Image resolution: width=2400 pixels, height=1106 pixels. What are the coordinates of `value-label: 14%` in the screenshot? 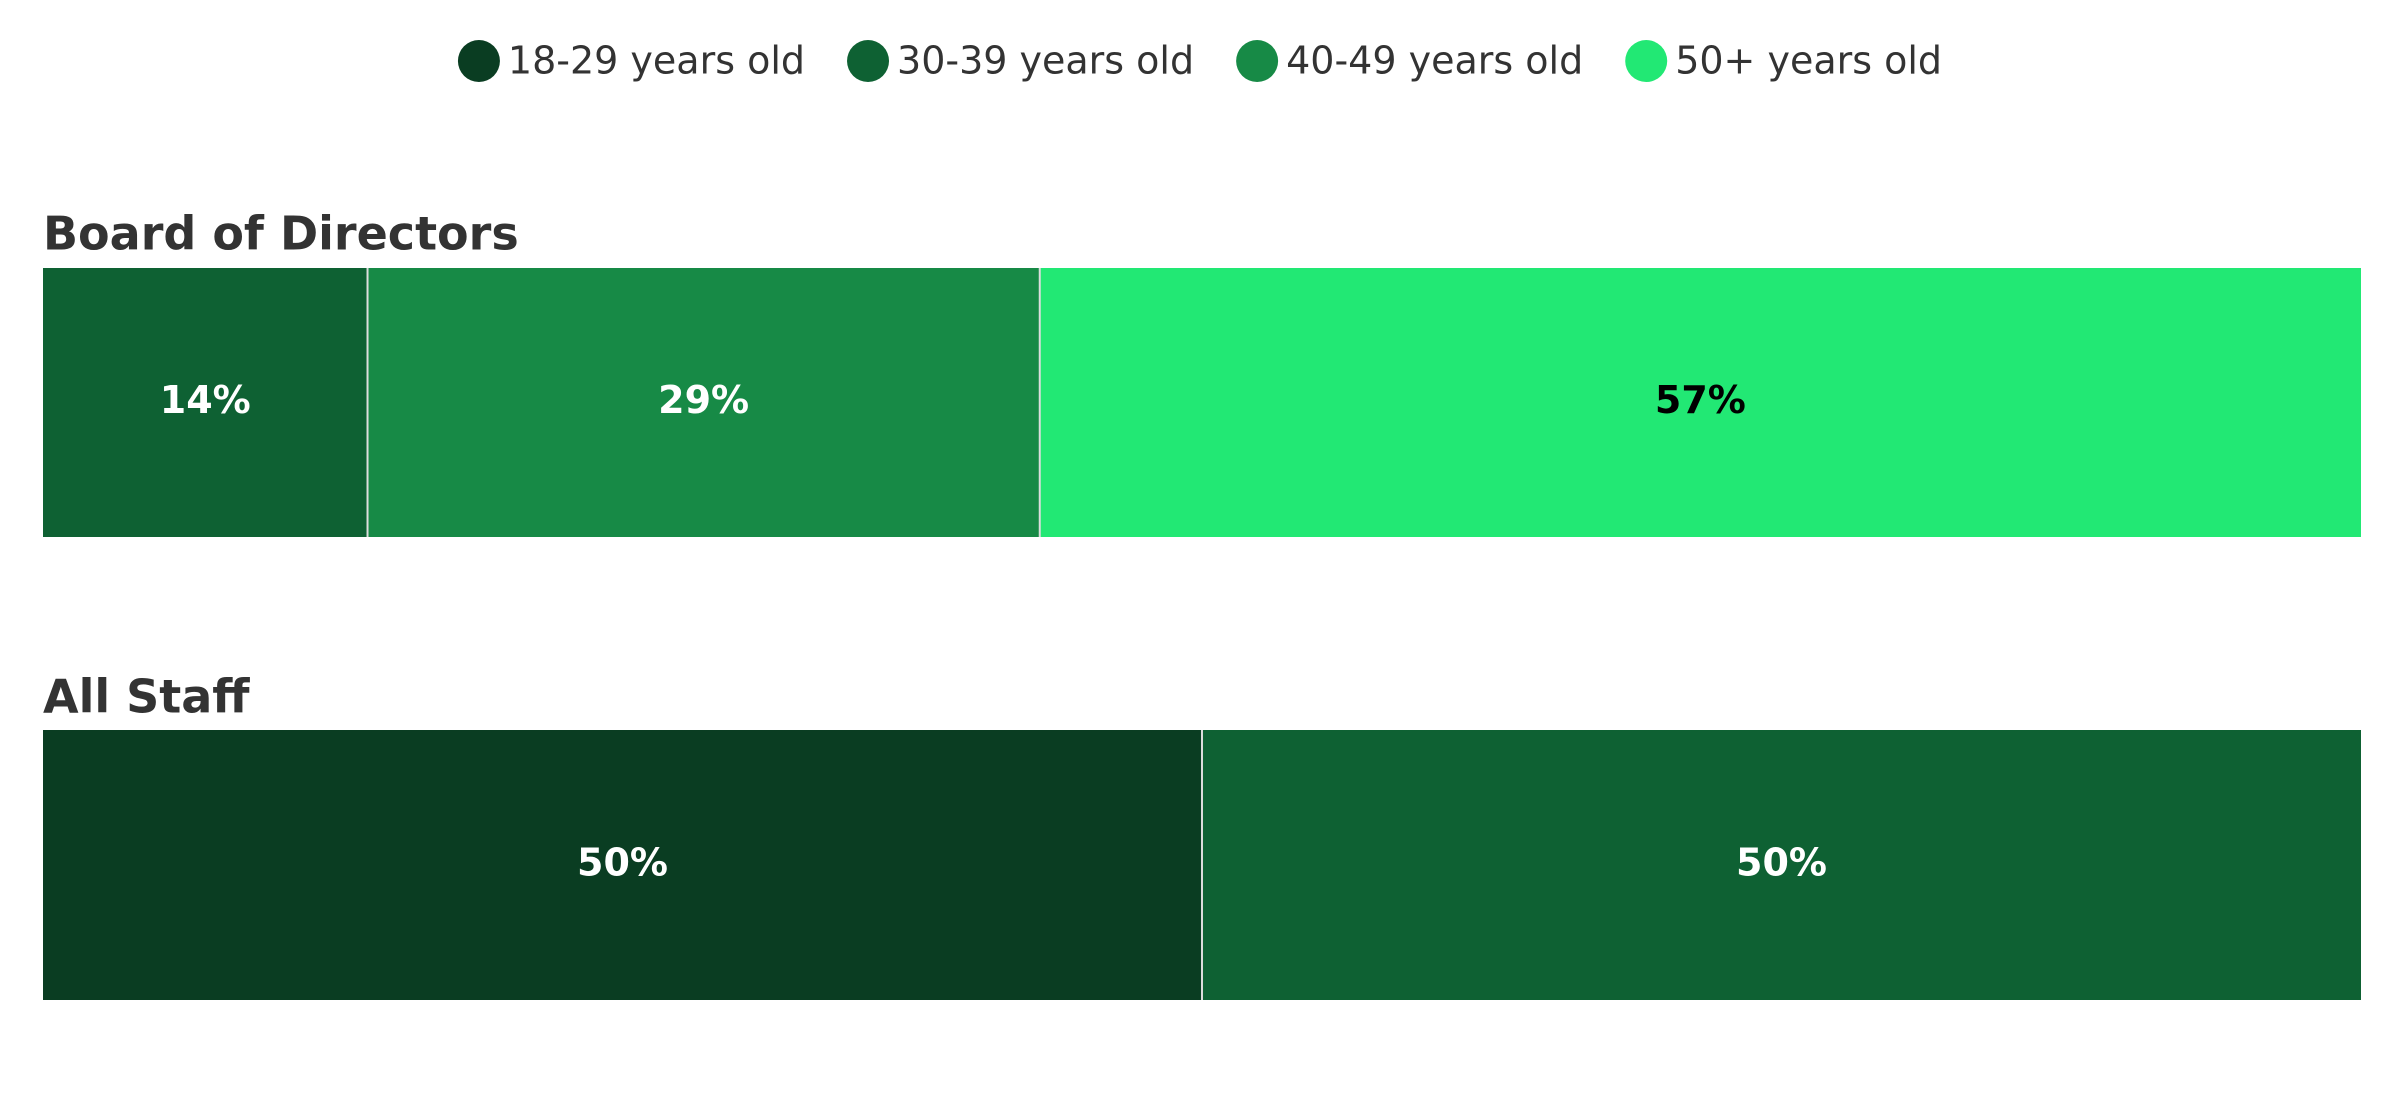 It's located at (205, 400).